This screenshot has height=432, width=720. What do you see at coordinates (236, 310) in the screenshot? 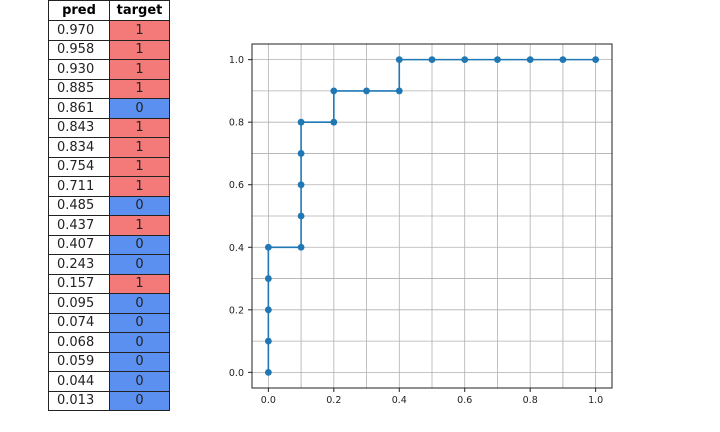
I see `y-tick-label: 0.2` at bounding box center [236, 310].